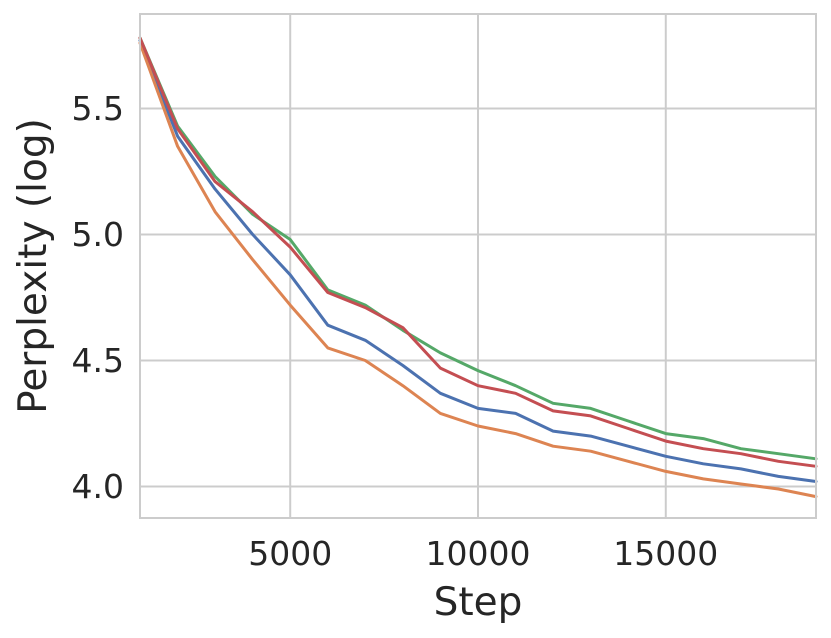  I want to click on x-tick-label: 15000, so click(665, 553).